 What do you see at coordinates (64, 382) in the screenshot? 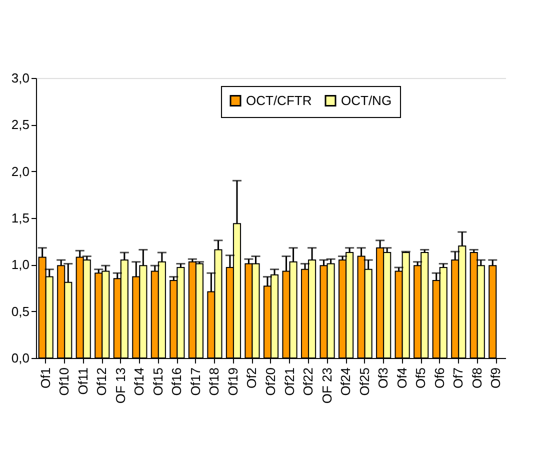
I see `x-tick-label: Of10` at bounding box center [64, 382].